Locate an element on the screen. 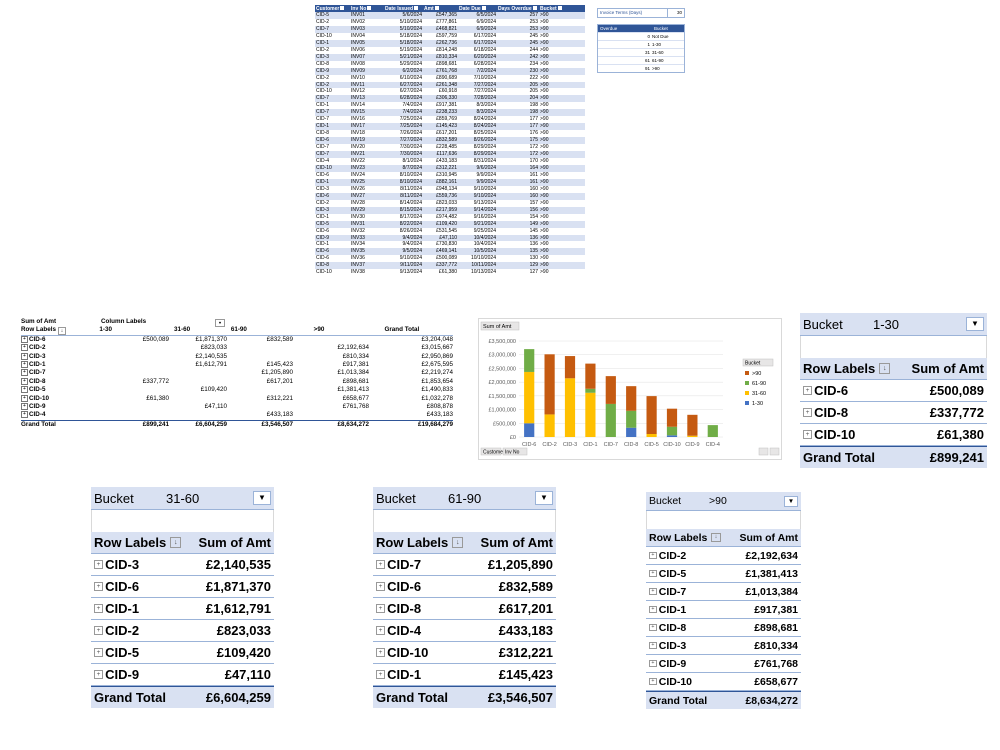  table-cell: INV19 is located at coordinates (367, 141).